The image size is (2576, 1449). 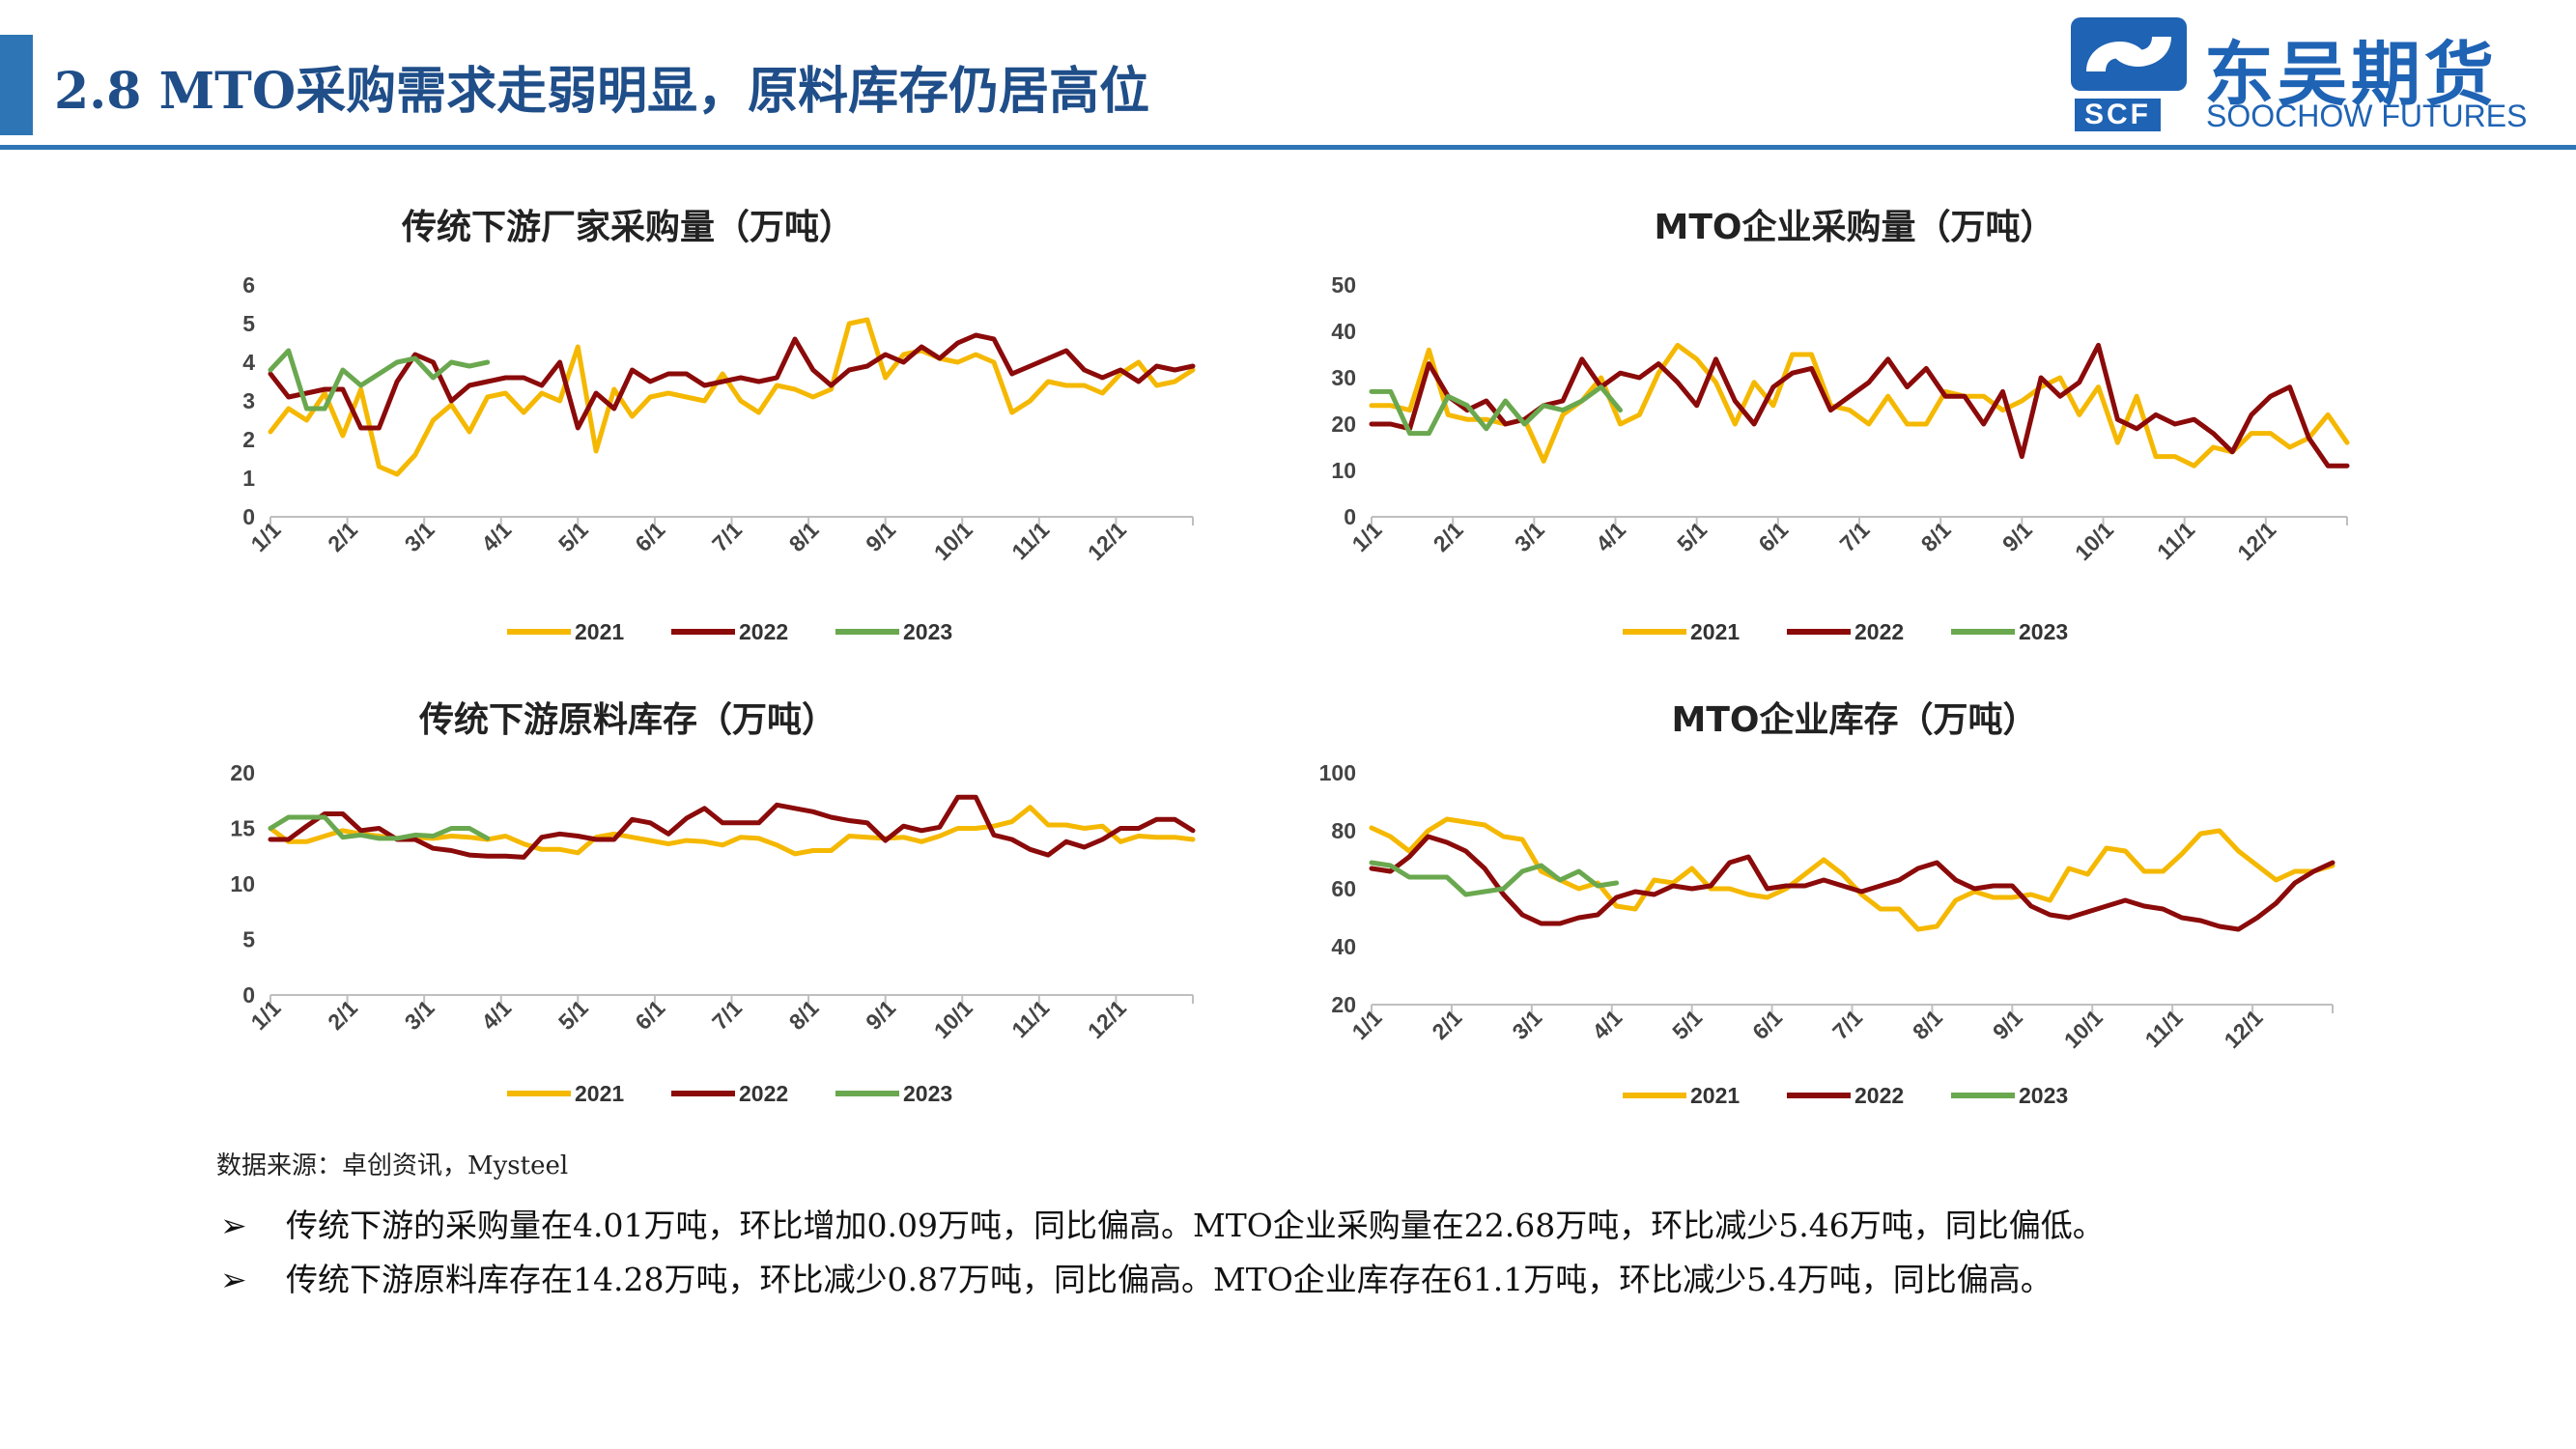 I want to click on company-logo: SCF 东吴期货 SOOCHOW FUTURES, so click(x=2313, y=74).